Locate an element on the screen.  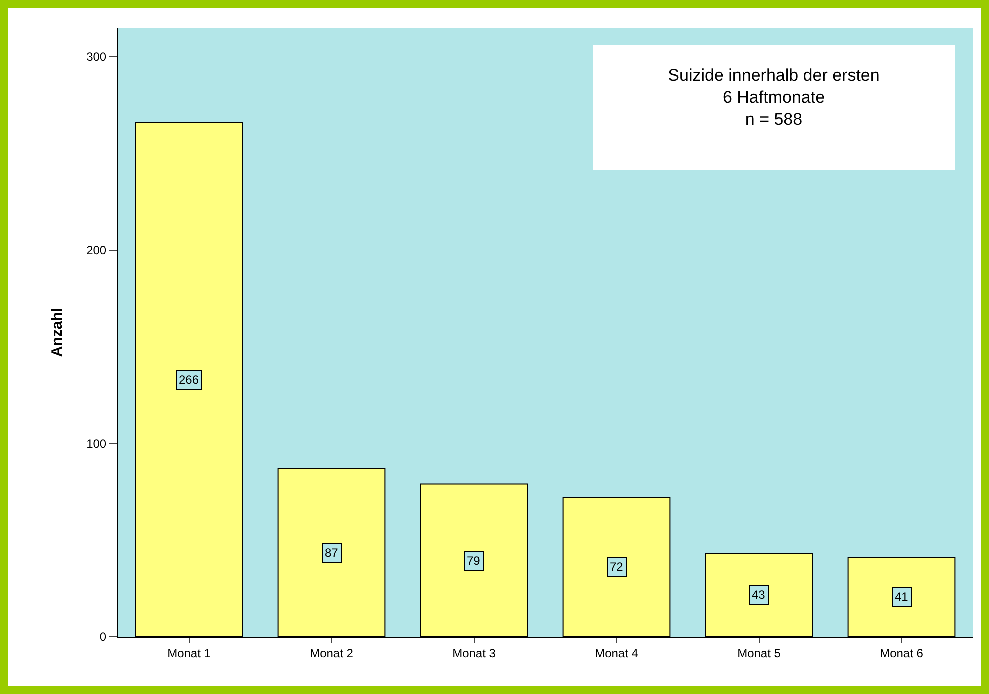
y-tick-label: 0 is located at coordinates (103, 637).